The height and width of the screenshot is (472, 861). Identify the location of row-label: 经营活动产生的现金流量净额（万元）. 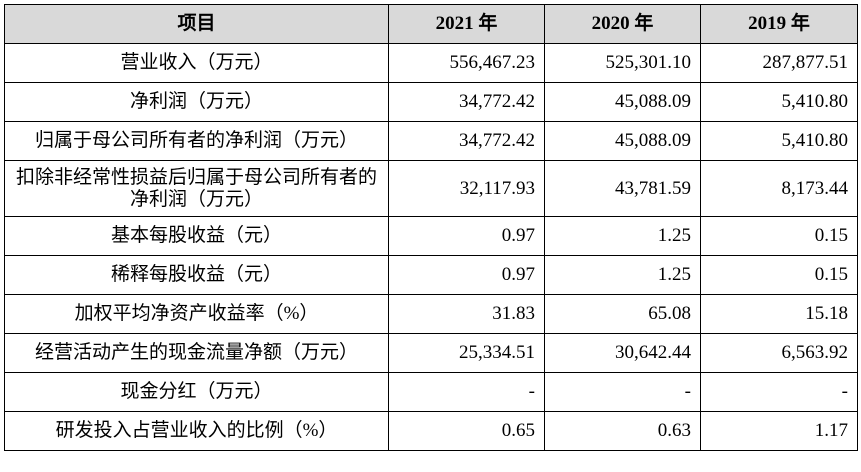
(196, 353).